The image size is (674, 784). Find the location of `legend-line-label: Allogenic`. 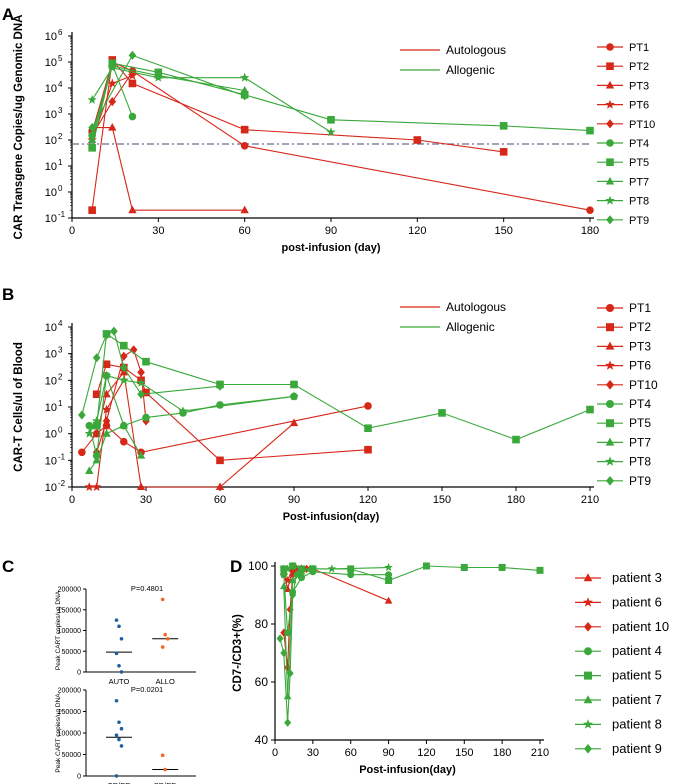

legend-line-label: Allogenic is located at coordinates (470, 70).